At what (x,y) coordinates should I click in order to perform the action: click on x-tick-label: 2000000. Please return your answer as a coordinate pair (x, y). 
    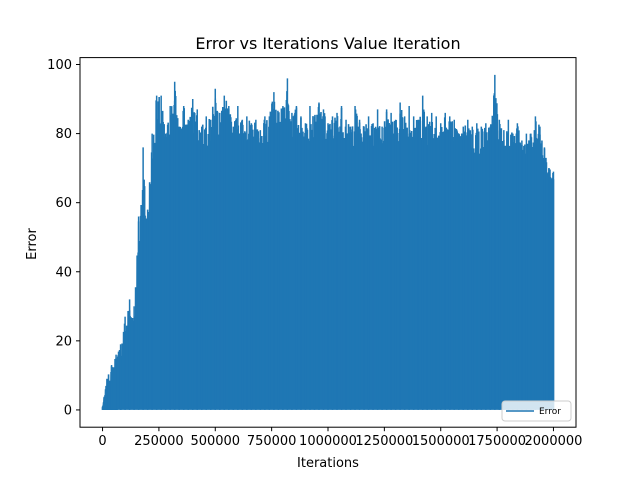
    Looking at the image, I should click on (554, 441).